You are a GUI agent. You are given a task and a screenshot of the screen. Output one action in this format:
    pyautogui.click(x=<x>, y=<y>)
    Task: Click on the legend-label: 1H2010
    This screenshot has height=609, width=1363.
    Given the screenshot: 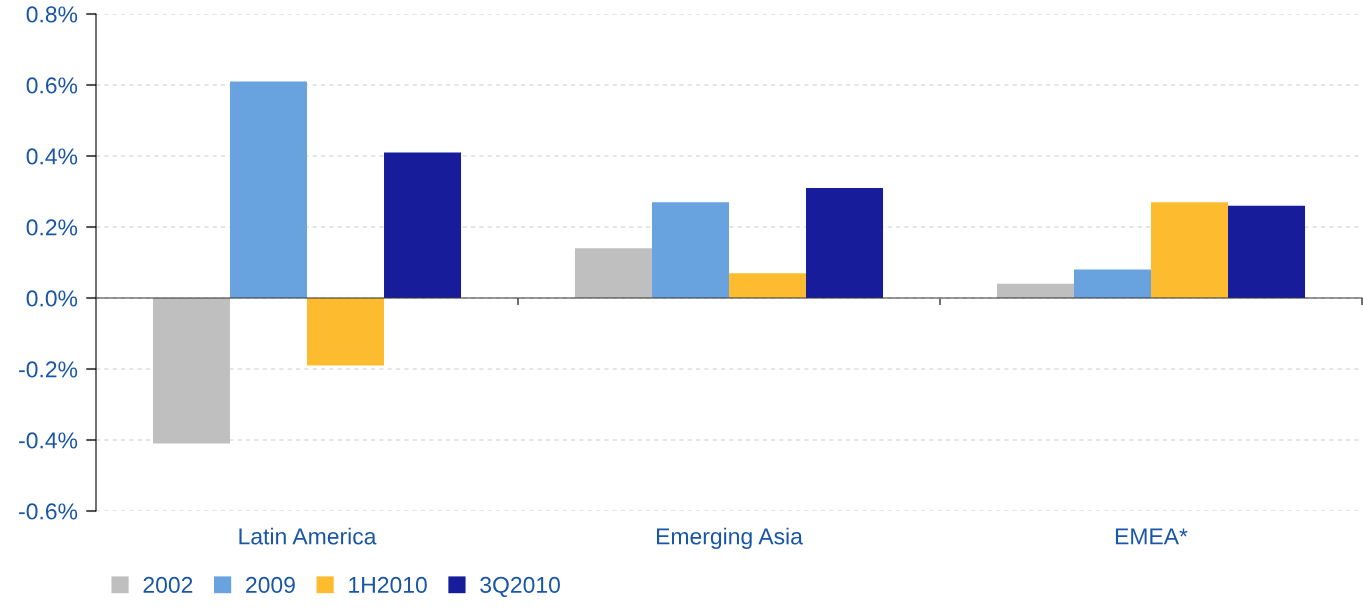 What is the action you would take?
    pyautogui.click(x=388, y=585)
    